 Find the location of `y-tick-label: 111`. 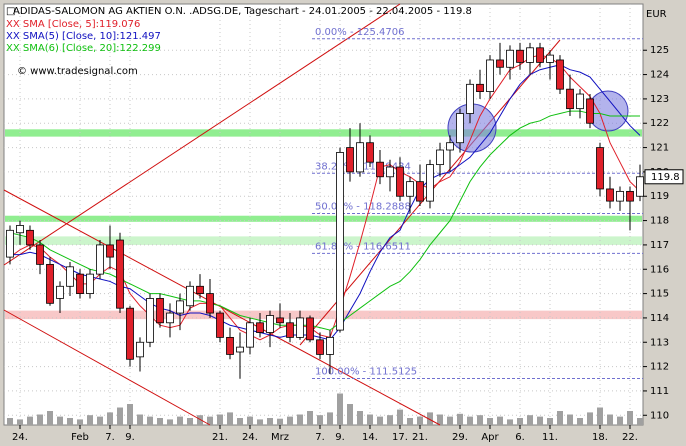

y-tick-label: 111 is located at coordinates (659, 391).